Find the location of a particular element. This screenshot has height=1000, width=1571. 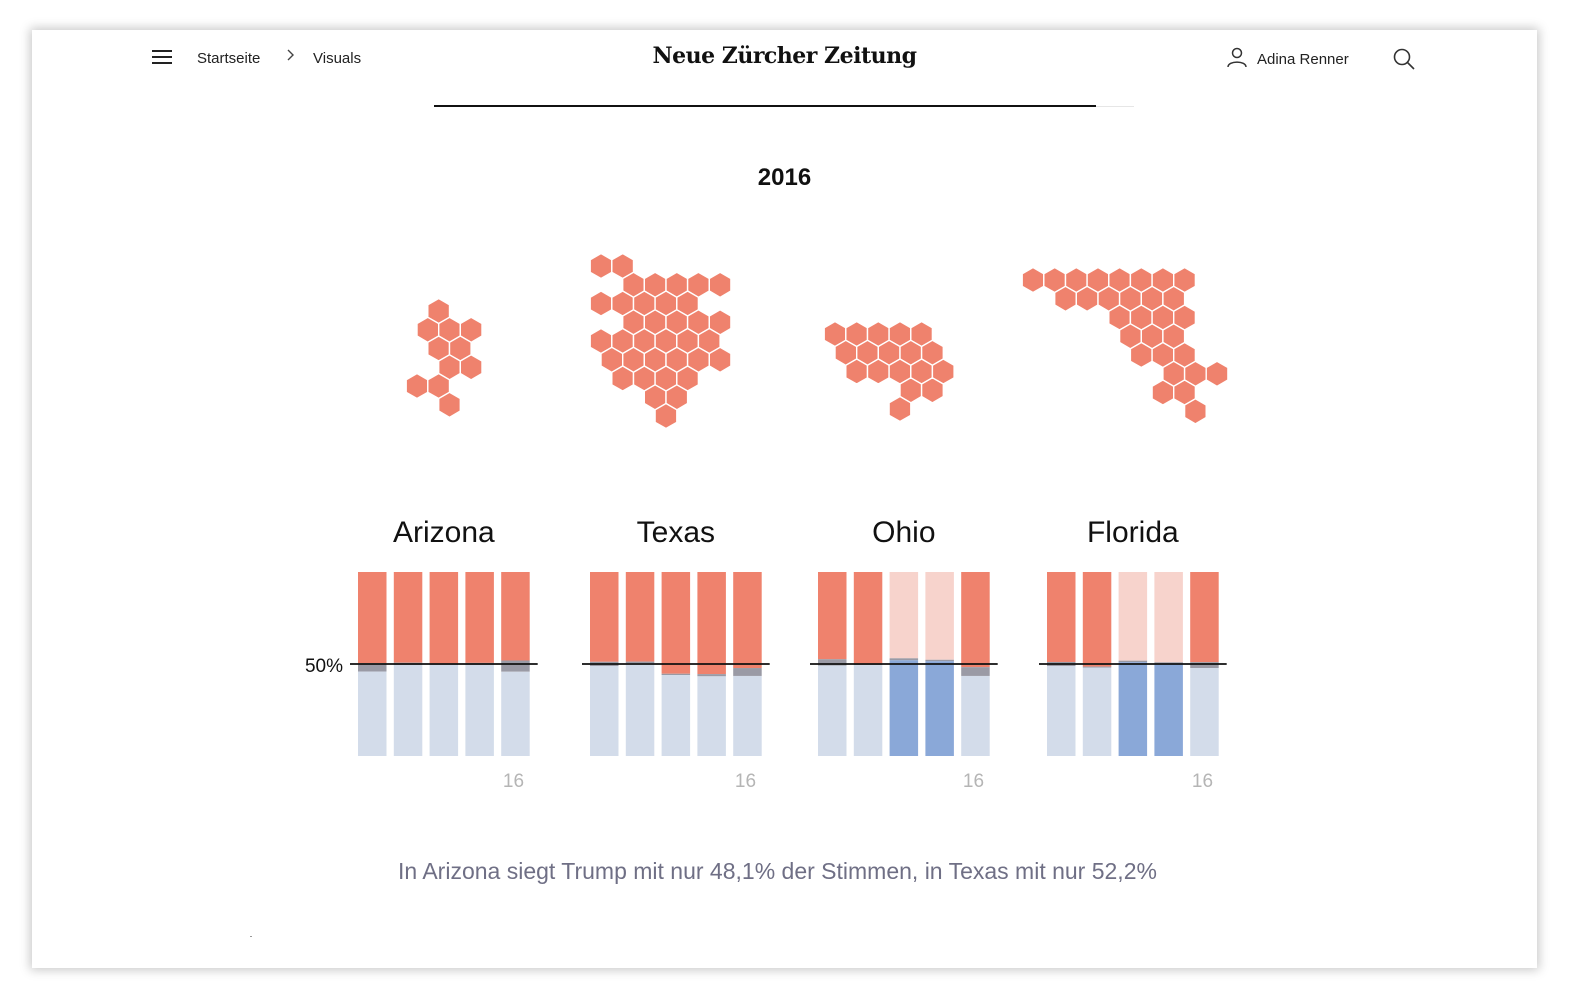

breadcrumb-startseite: Startseite is located at coordinates (229, 58).